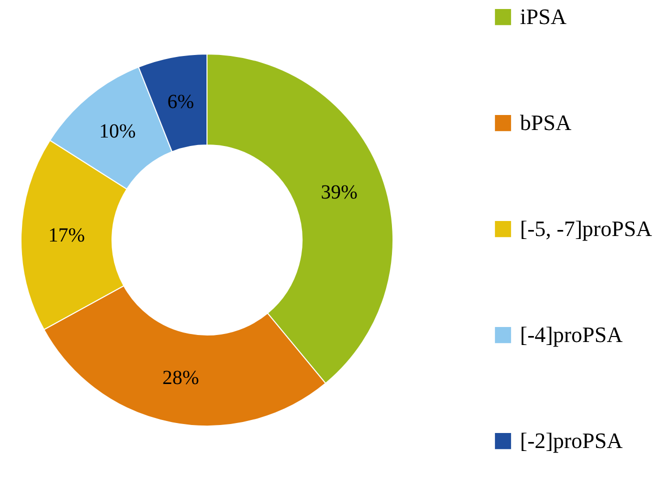 This screenshot has width=660, height=491. I want to click on data-label: 17%, so click(66, 235).